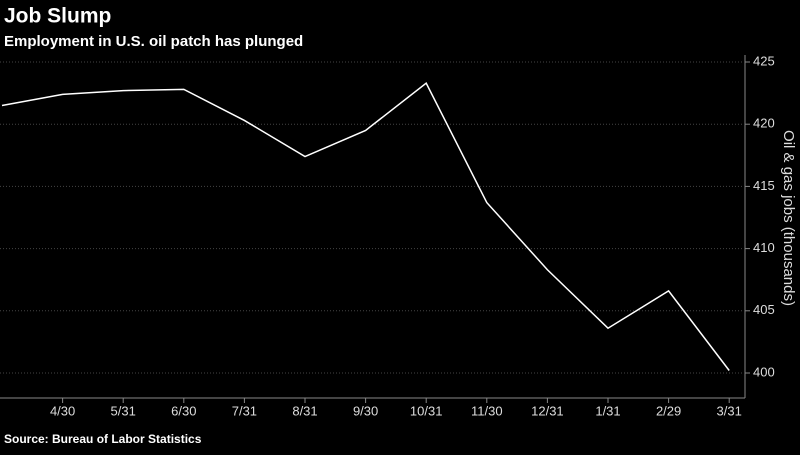 This screenshot has height=455, width=800. I want to click on x-tick-label: 12/31, so click(547, 410).